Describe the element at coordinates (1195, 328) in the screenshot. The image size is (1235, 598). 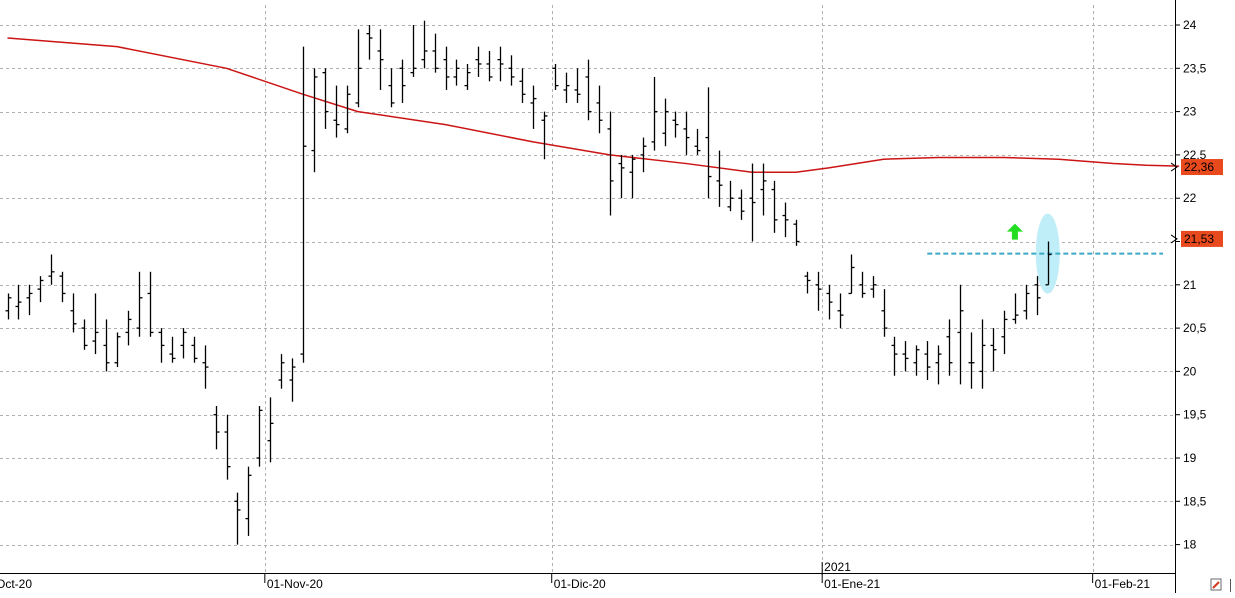
I see `y-tick-label: 20,5` at that location.